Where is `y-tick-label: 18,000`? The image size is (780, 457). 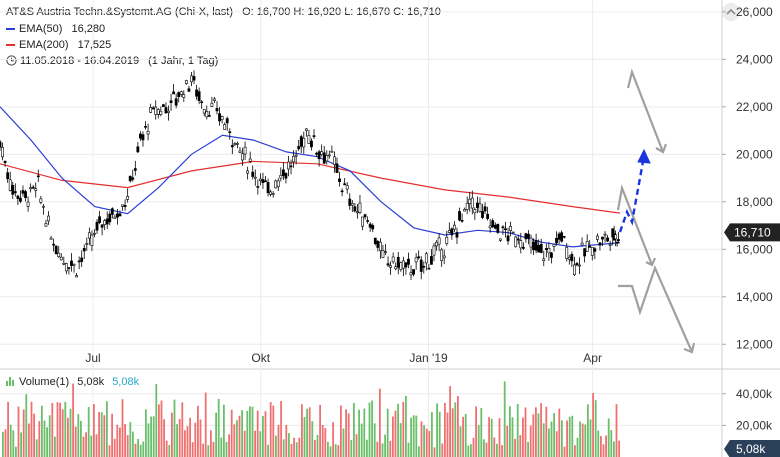 y-tick-label: 18,000 is located at coordinates (754, 202).